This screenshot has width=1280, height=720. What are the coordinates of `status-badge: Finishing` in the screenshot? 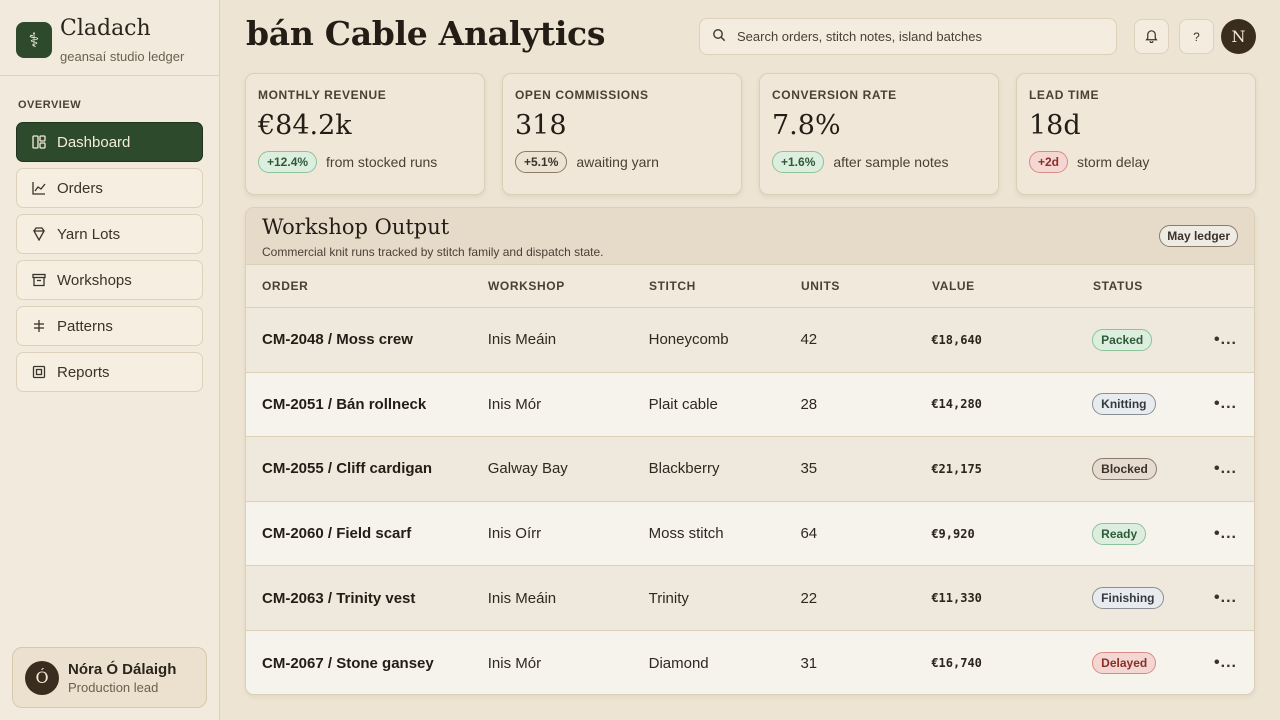 It's located at (1128, 598).